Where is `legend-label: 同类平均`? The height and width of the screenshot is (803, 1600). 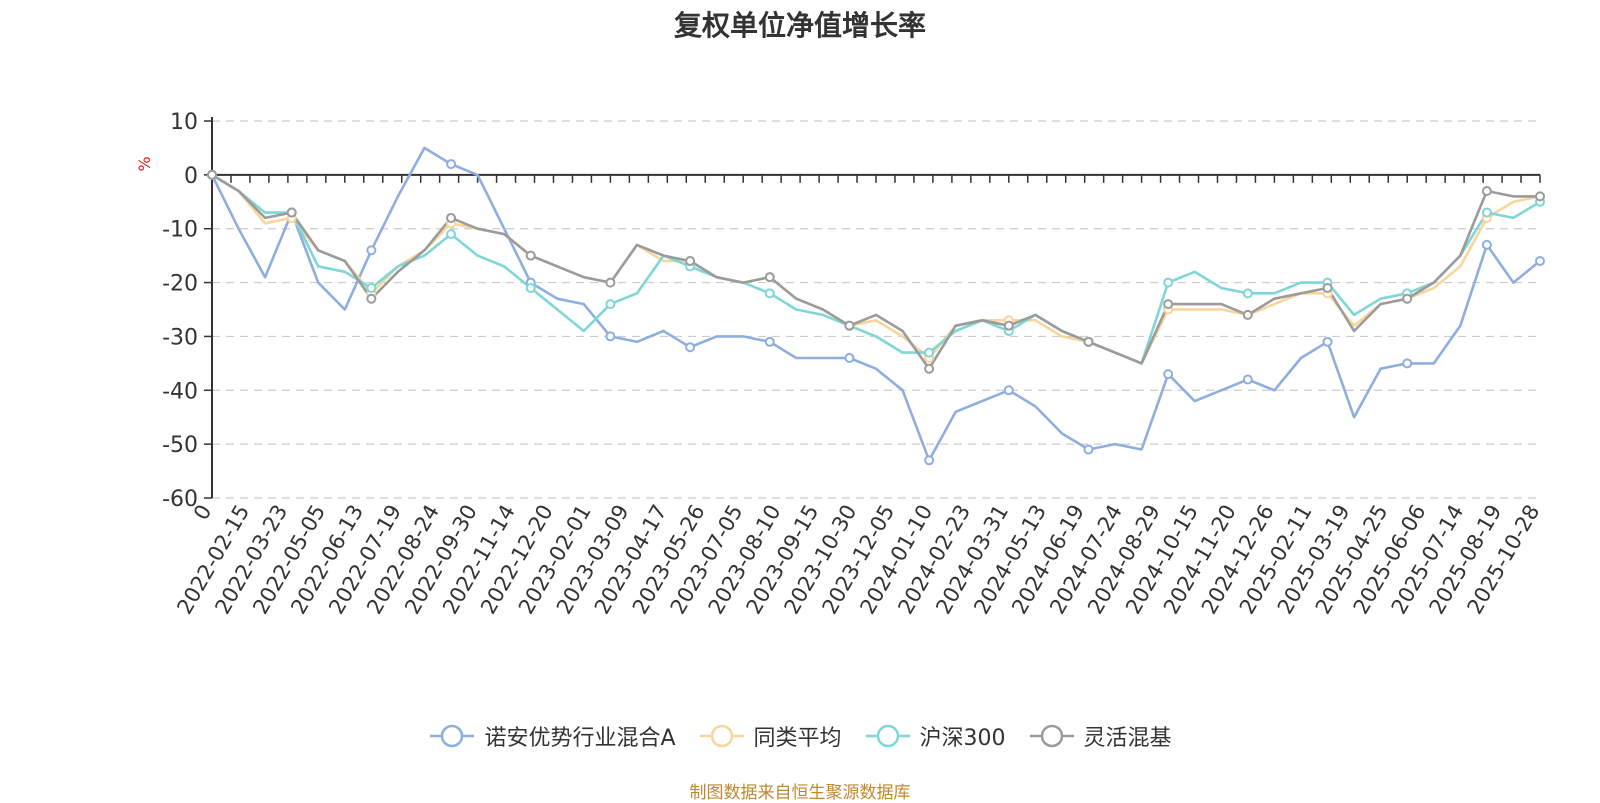 legend-label: 同类平均 is located at coordinates (797, 738).